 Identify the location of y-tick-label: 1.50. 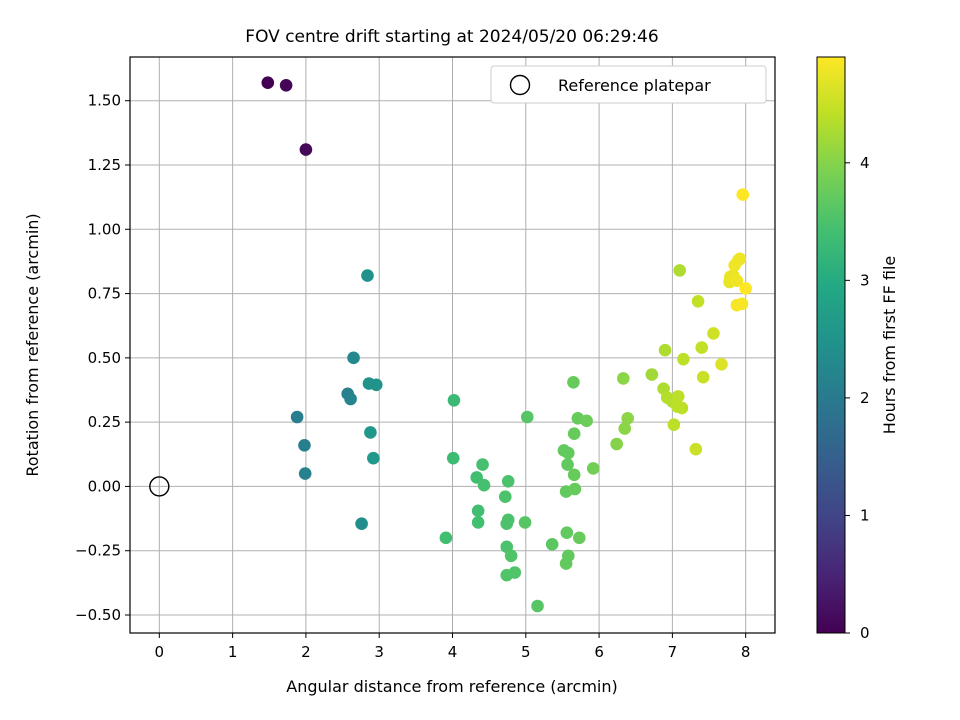
(104, 101).